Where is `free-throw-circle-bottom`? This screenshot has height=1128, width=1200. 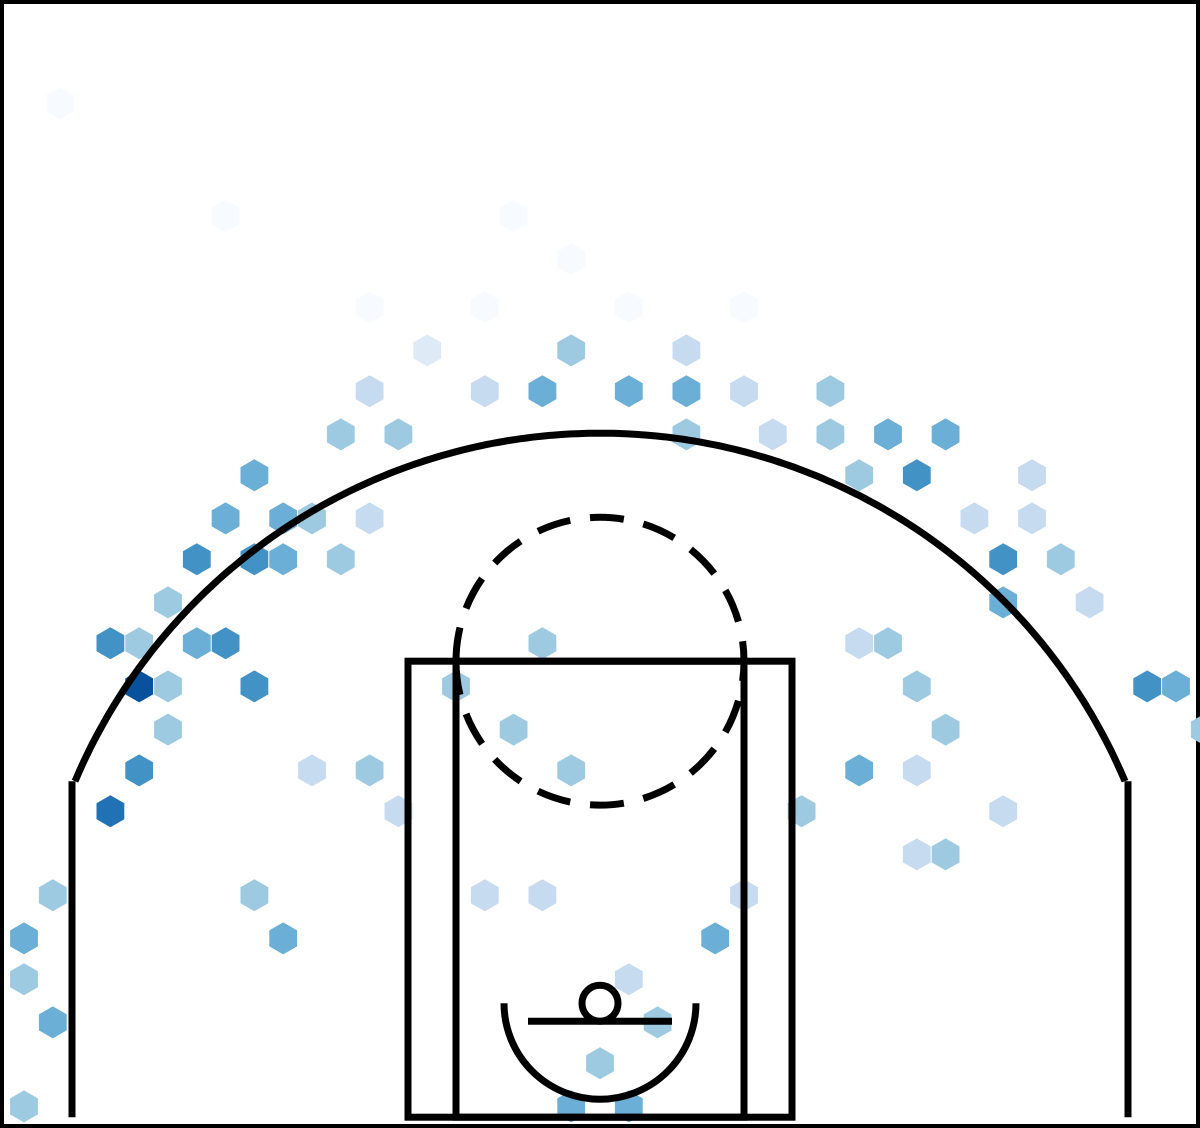
free-throw-circle-bottom is located at coordinates (600, 735).